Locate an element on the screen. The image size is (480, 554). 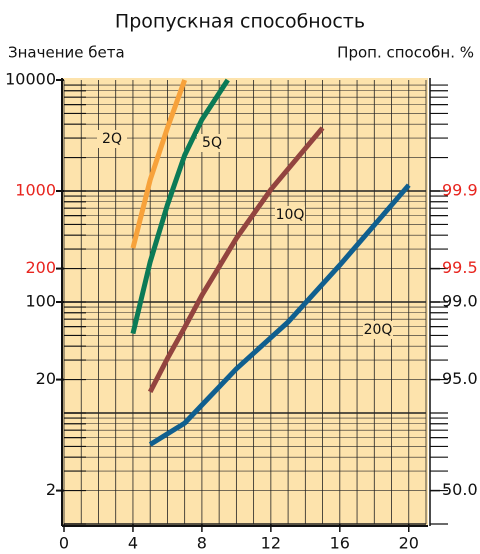
y-tick-label: 10000 is located at coordinates (30, 79).